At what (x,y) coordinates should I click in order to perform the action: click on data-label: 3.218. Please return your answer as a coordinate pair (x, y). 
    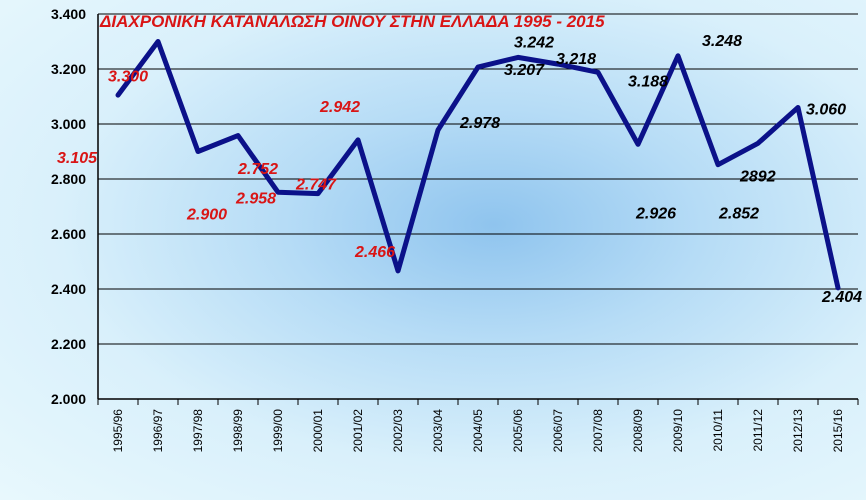
    Looking at the image, I should click on (576, 59).